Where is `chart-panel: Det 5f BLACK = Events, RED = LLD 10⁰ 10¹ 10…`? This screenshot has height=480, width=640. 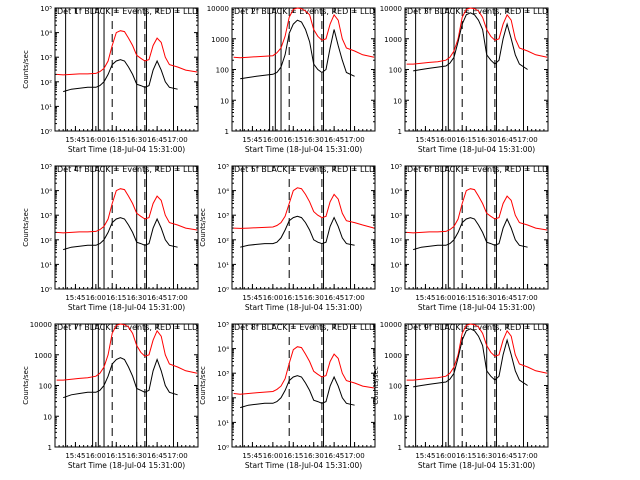
chart-panel: Det 5f BLACK = Events, RED = LLD 10⁰ 10¹ 10… is located at coordinates (287, 237).